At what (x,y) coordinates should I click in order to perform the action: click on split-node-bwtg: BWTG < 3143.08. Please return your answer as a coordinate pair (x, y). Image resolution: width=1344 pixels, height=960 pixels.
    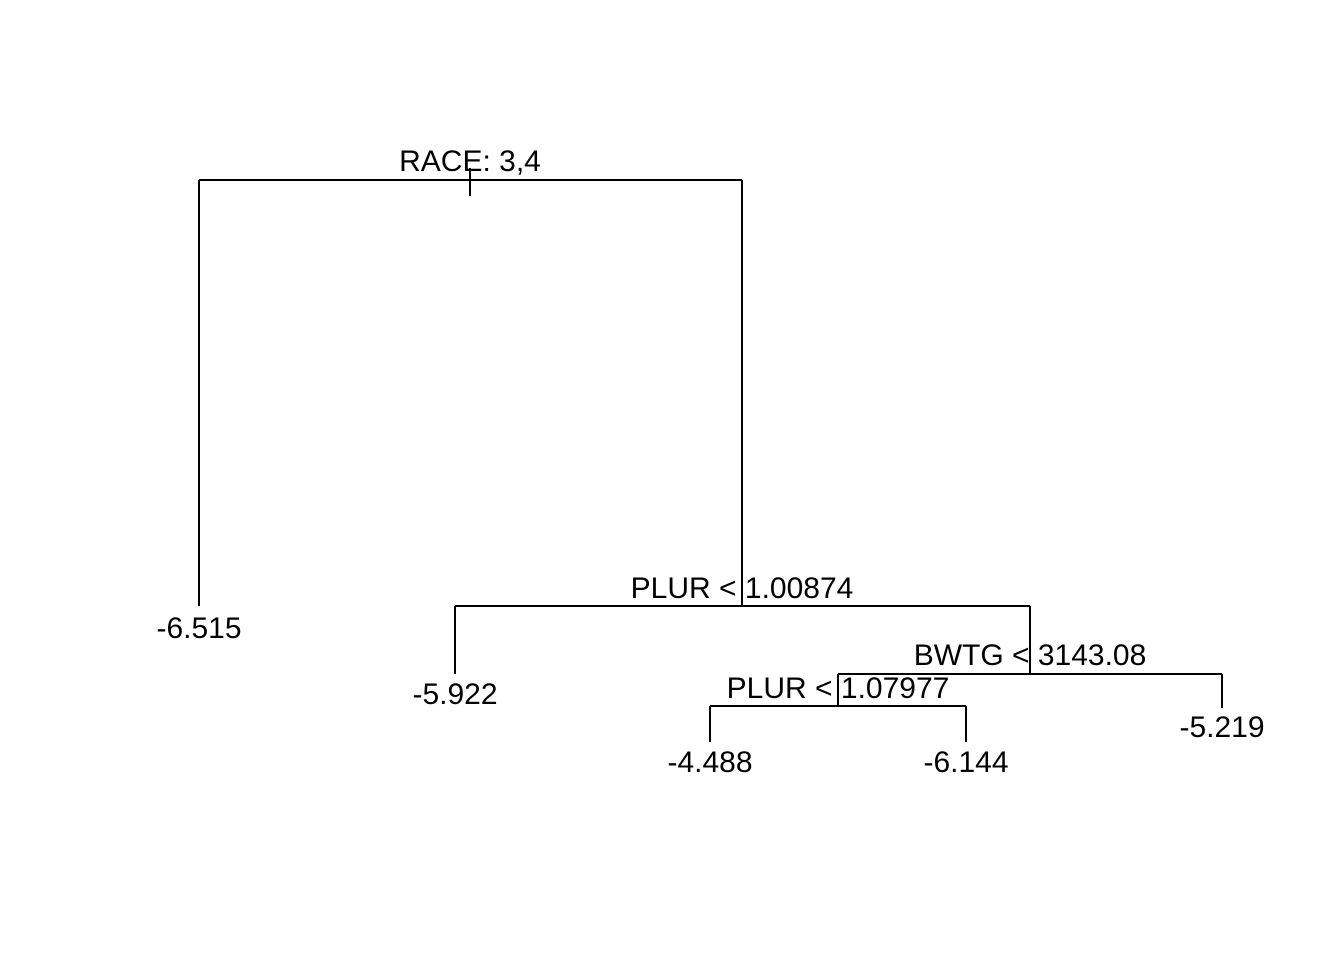
    Looking at the image, I should click on (1030, 673).